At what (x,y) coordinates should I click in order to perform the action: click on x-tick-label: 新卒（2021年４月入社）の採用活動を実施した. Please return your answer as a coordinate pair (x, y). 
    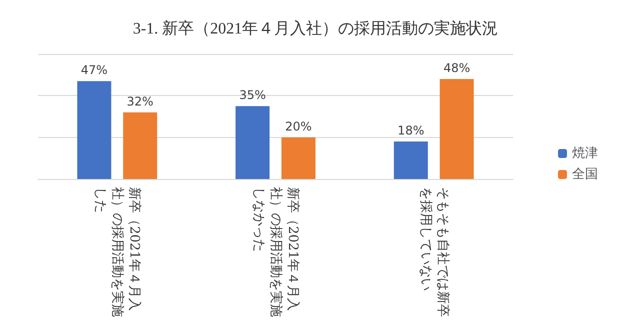
    Looking at the image, I should click on (117, 252).